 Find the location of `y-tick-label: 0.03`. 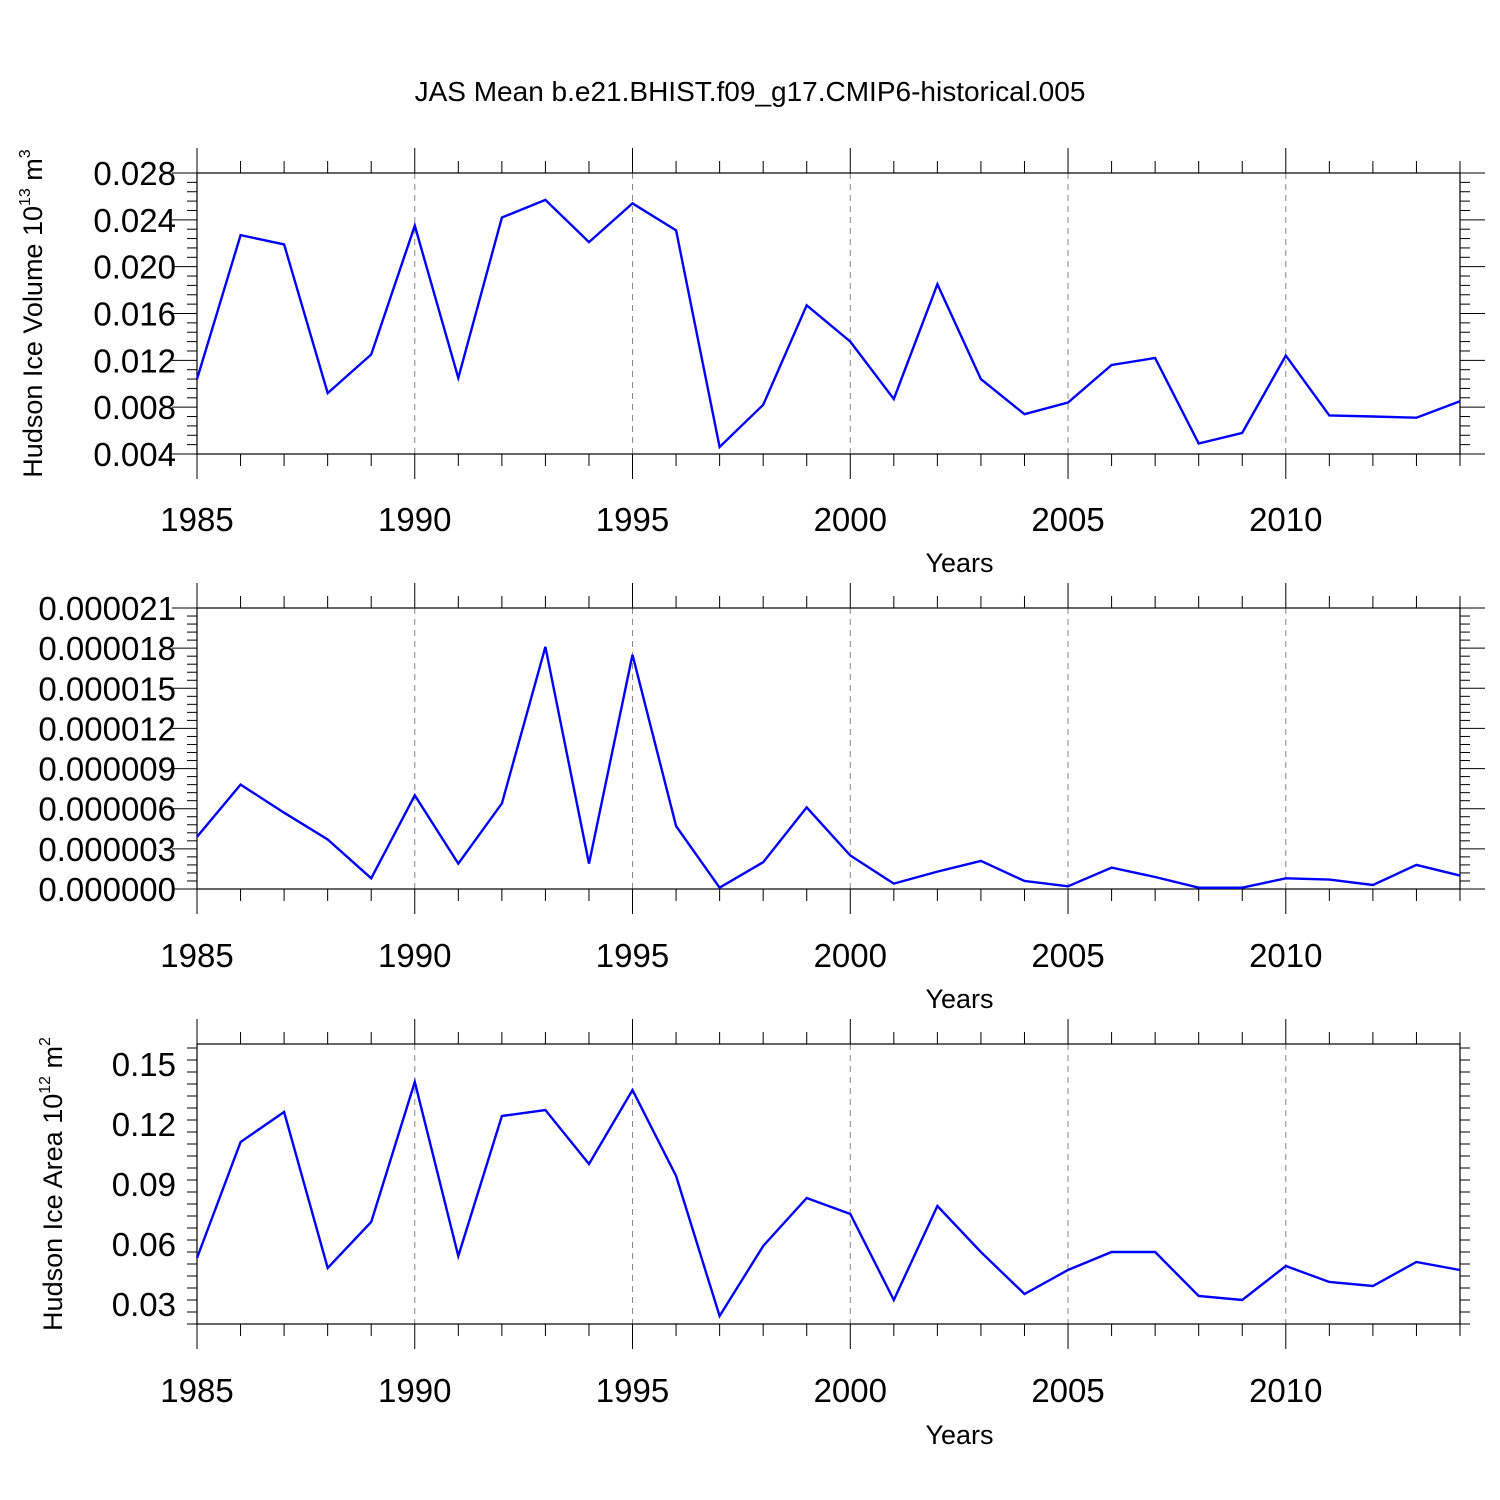

y-tick-label: 0.03 is located at coordinates (144, 1304).